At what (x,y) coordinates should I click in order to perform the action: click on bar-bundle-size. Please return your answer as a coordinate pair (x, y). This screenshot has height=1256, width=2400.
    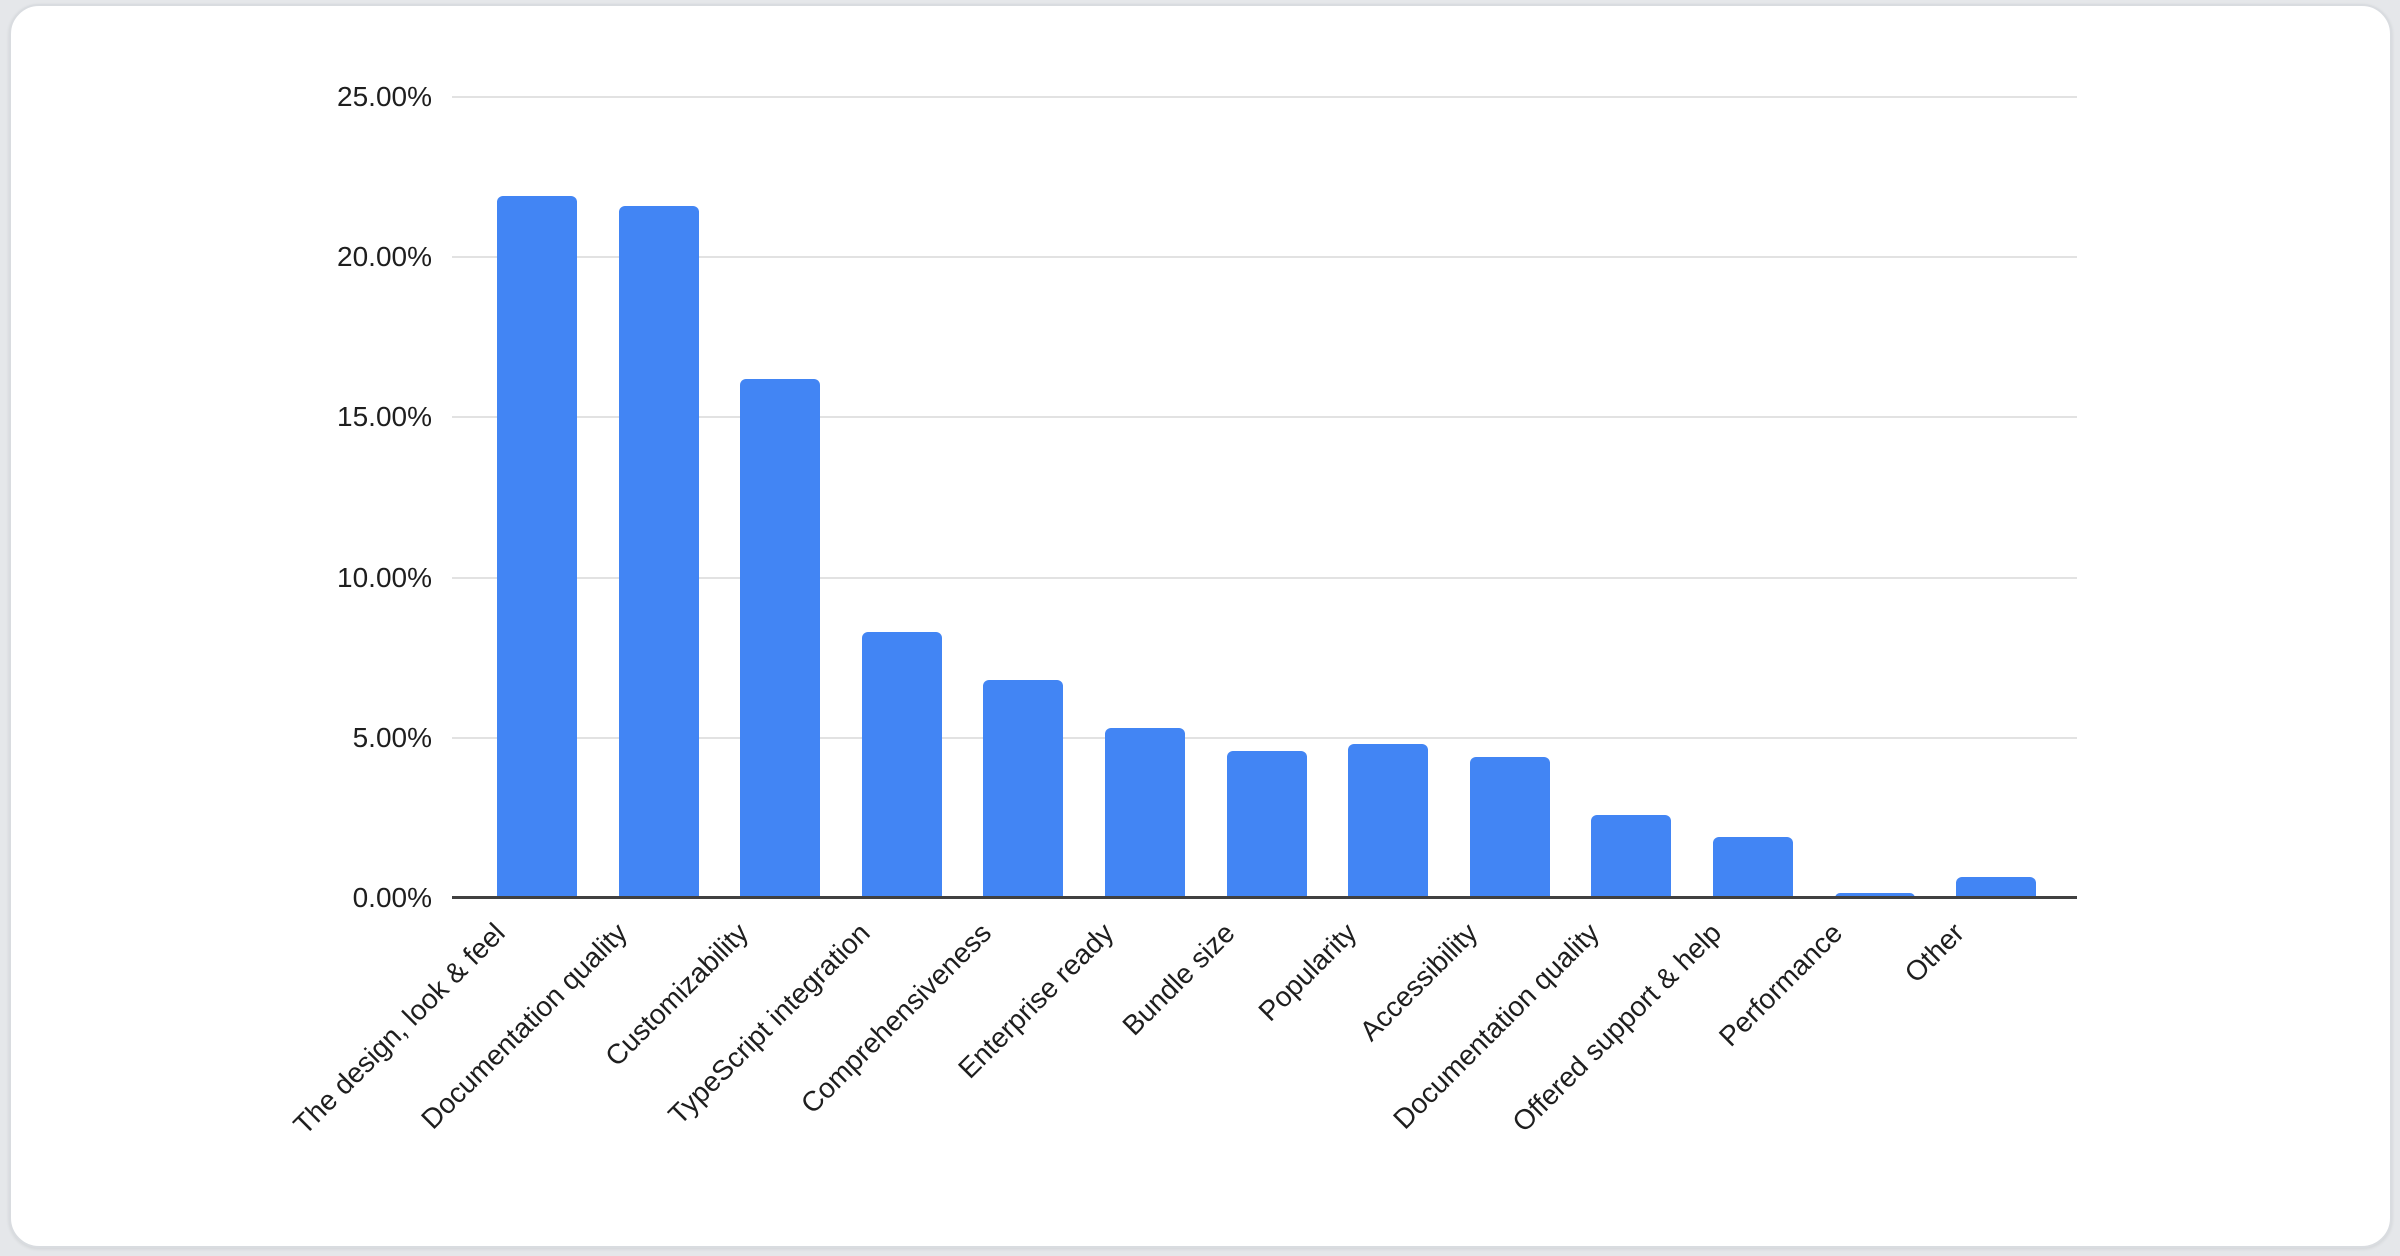
    Looking at the image, I should click on (1266, 824).